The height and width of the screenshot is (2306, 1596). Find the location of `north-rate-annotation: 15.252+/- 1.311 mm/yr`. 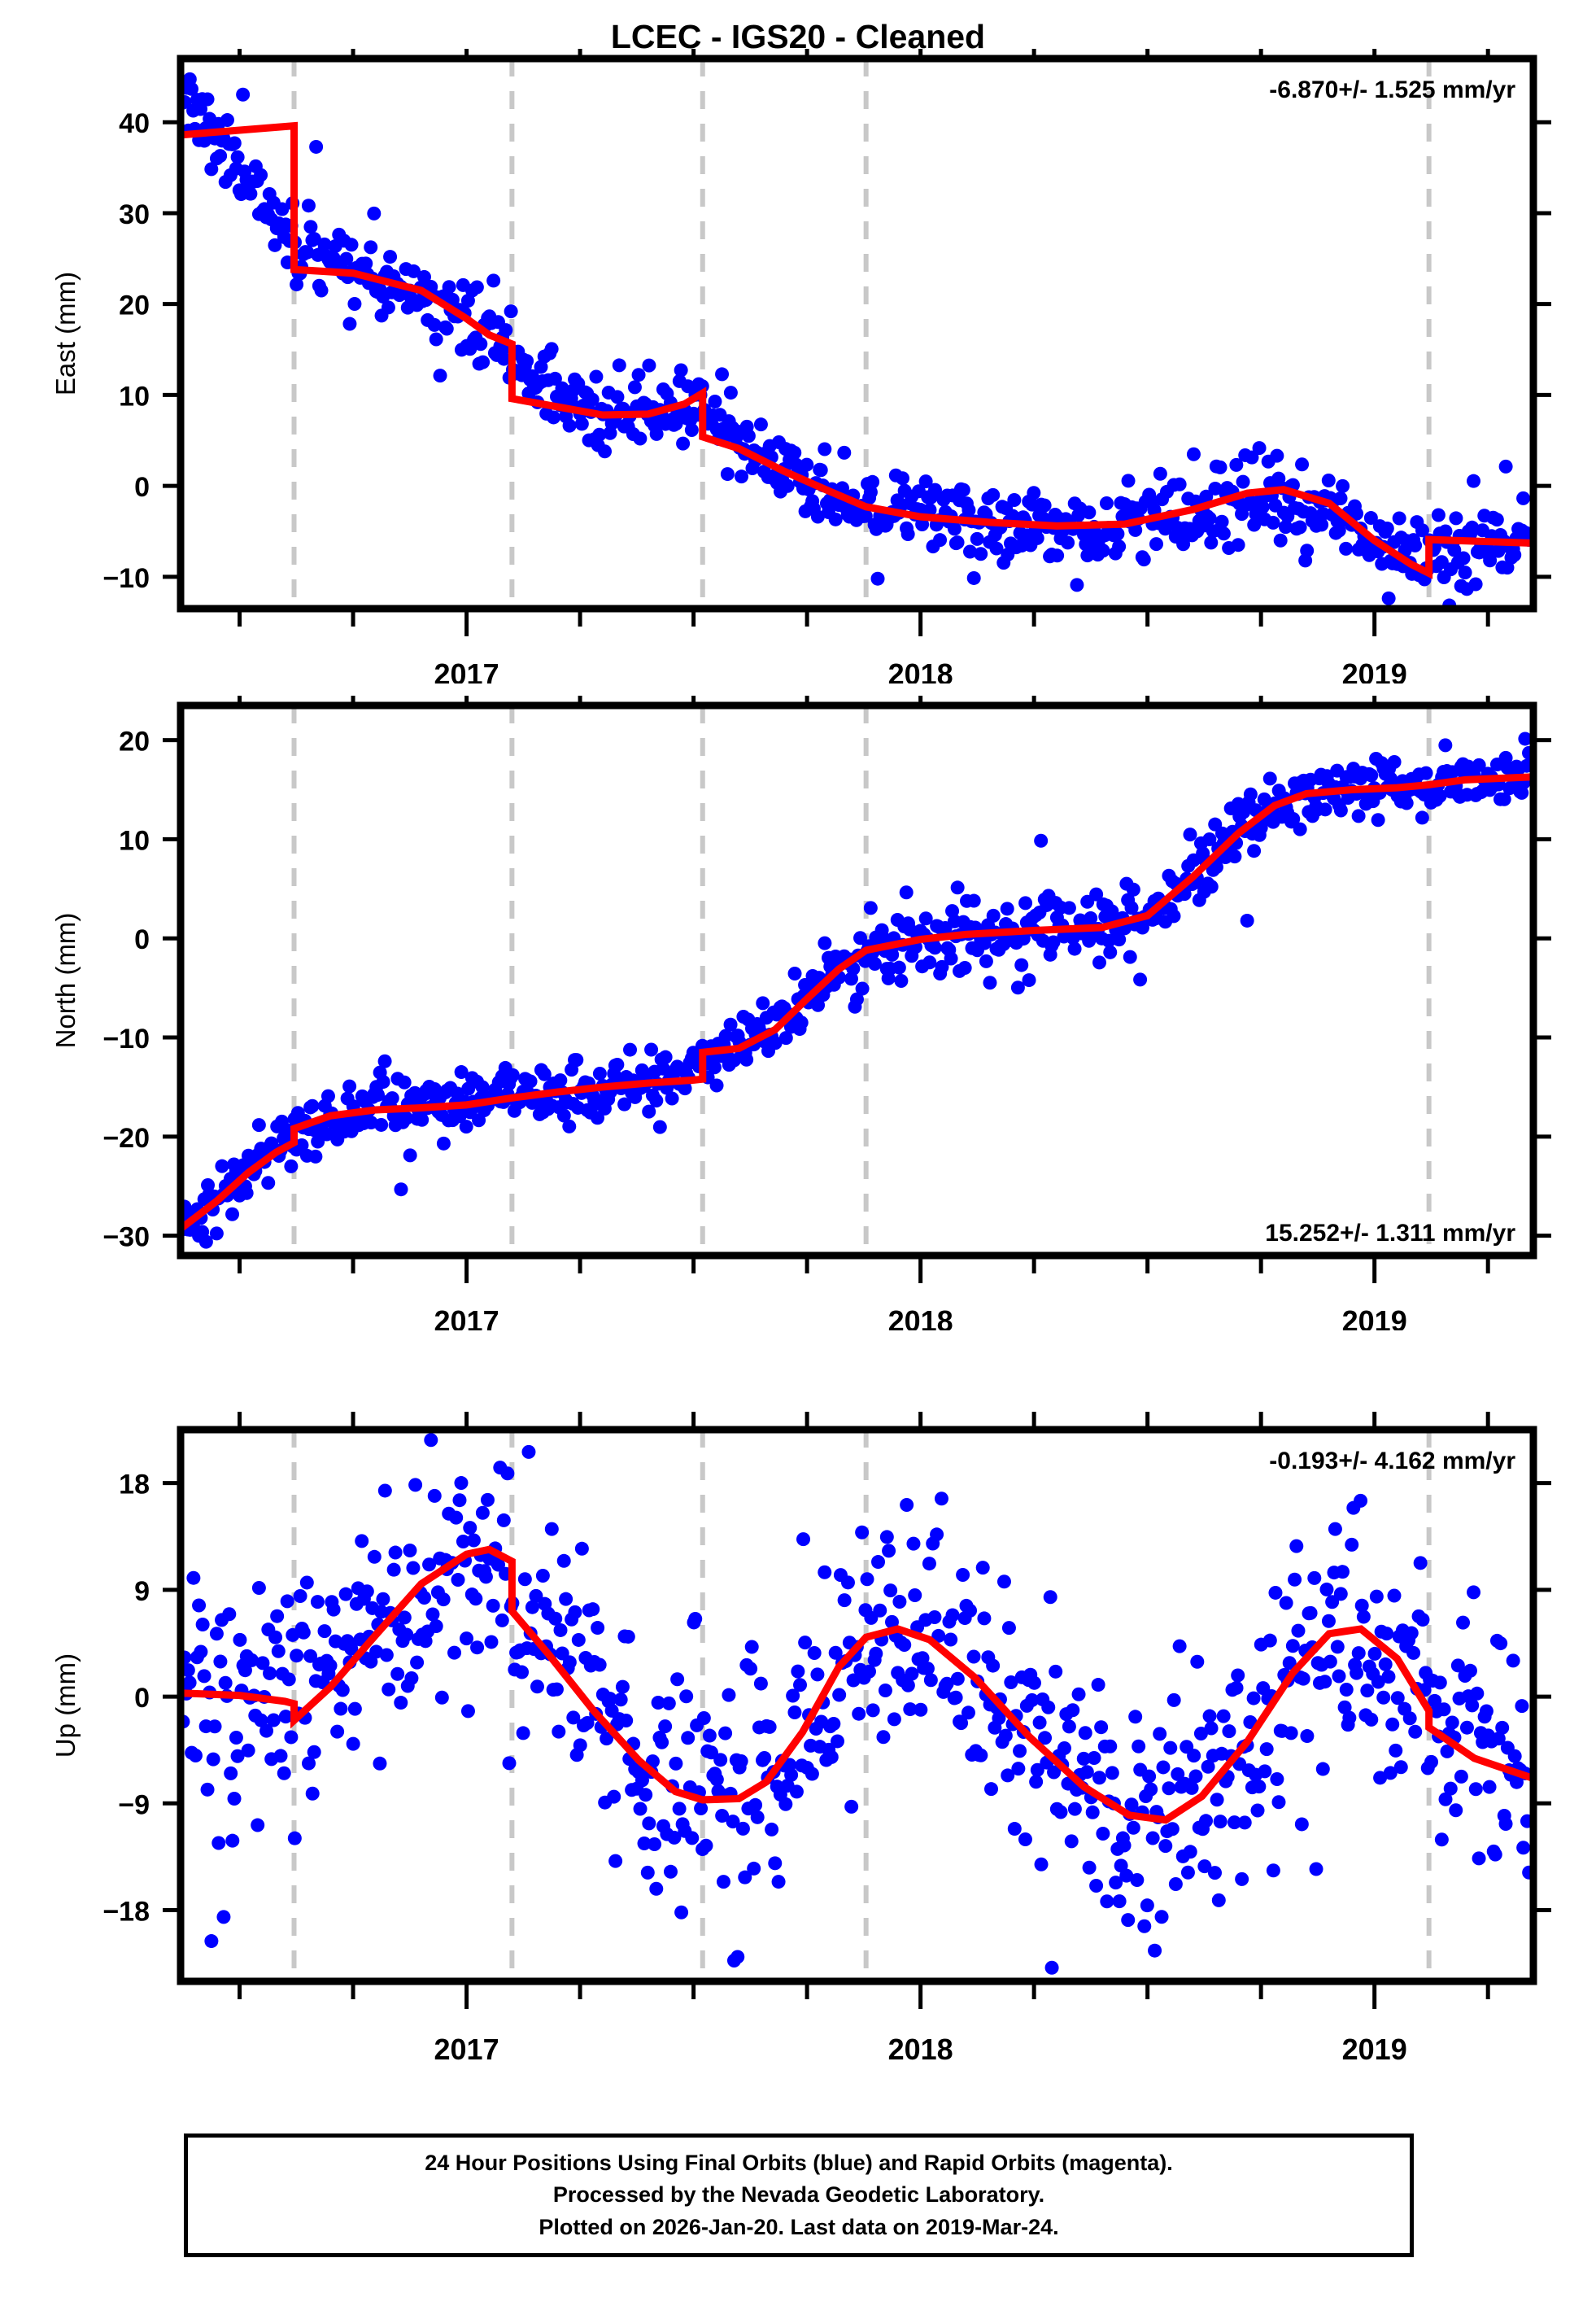

north-rate-annotation: 15.252+/- 1.311 mm/yr is located at coordinates (1390, 1233).